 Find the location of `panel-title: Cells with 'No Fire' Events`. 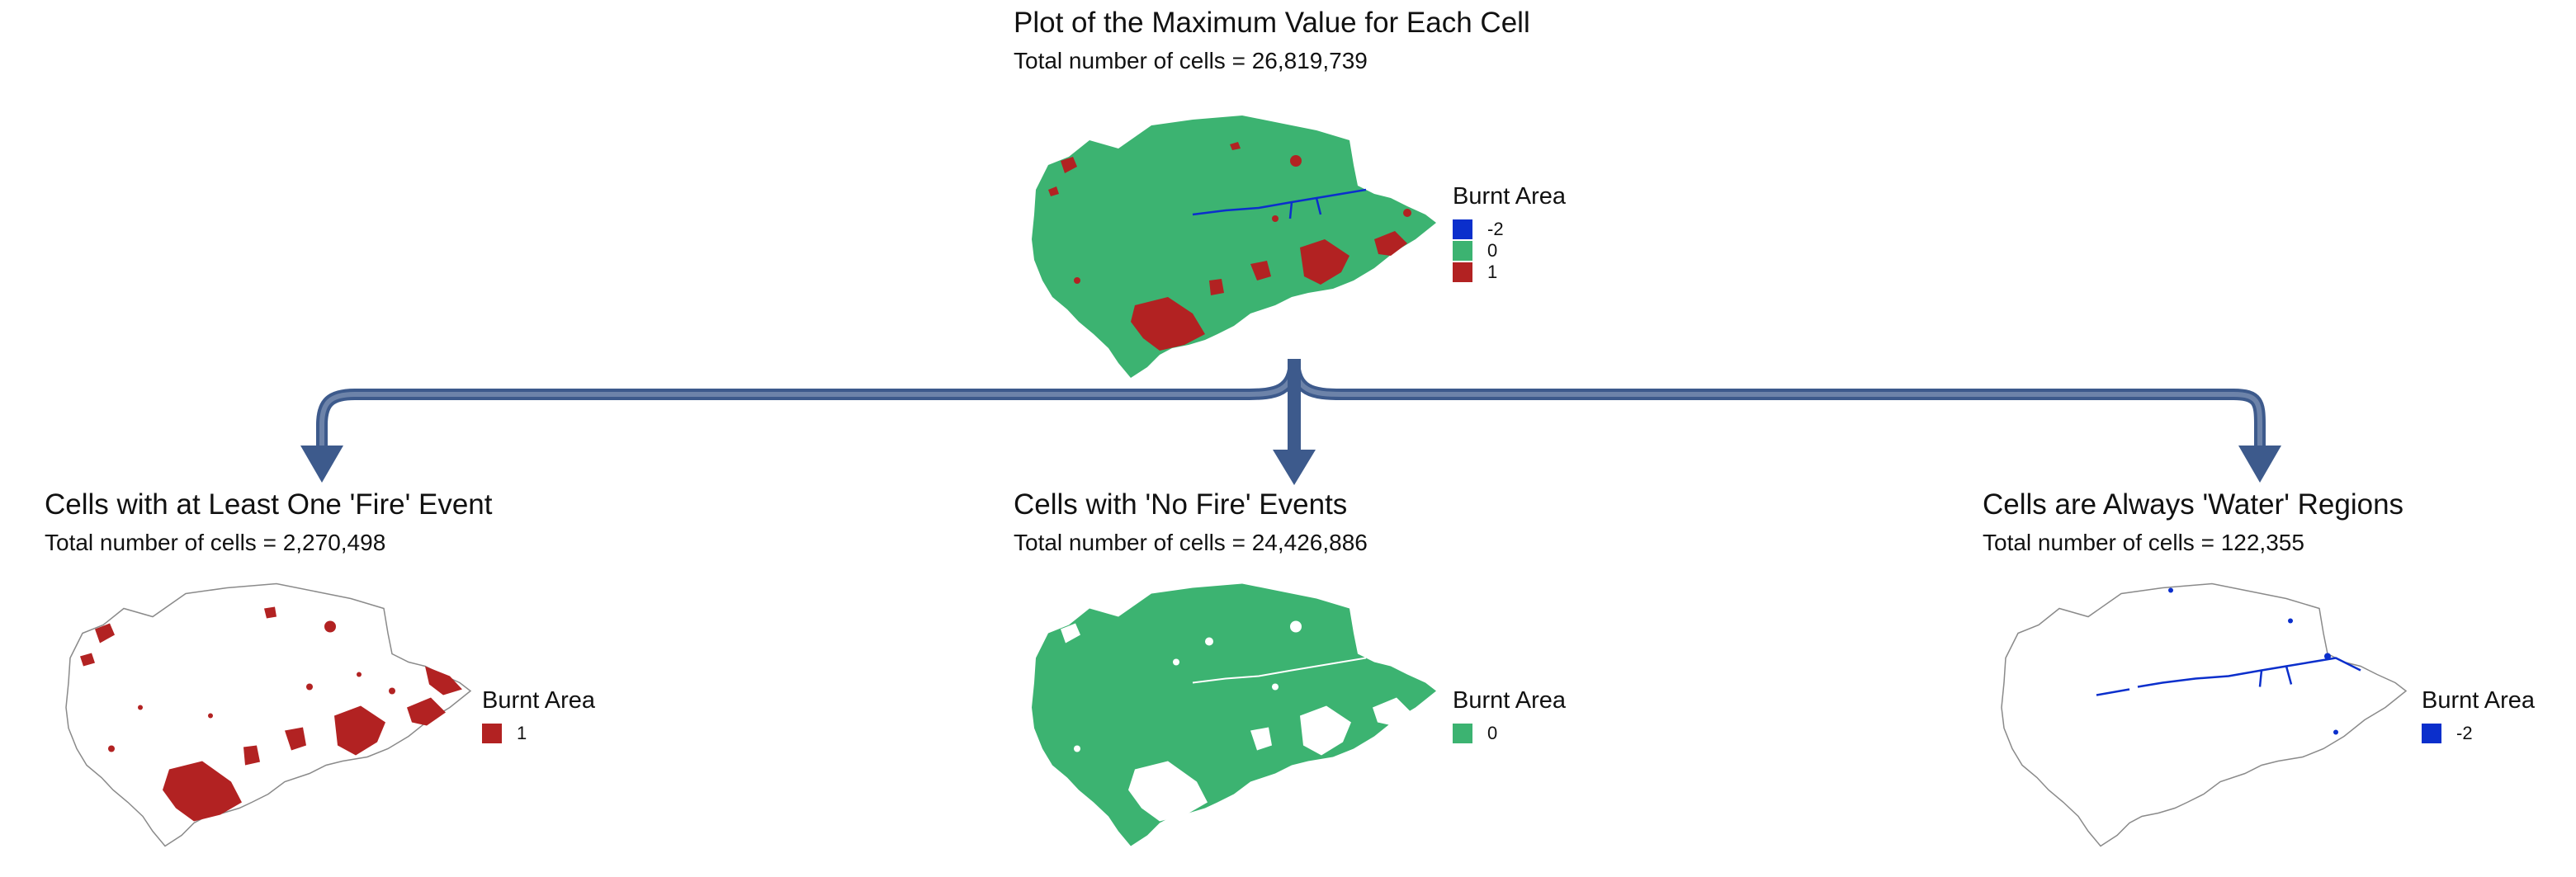

panel-title: Cells with 'No Fire' Events is located at coordinates (1181, 504).